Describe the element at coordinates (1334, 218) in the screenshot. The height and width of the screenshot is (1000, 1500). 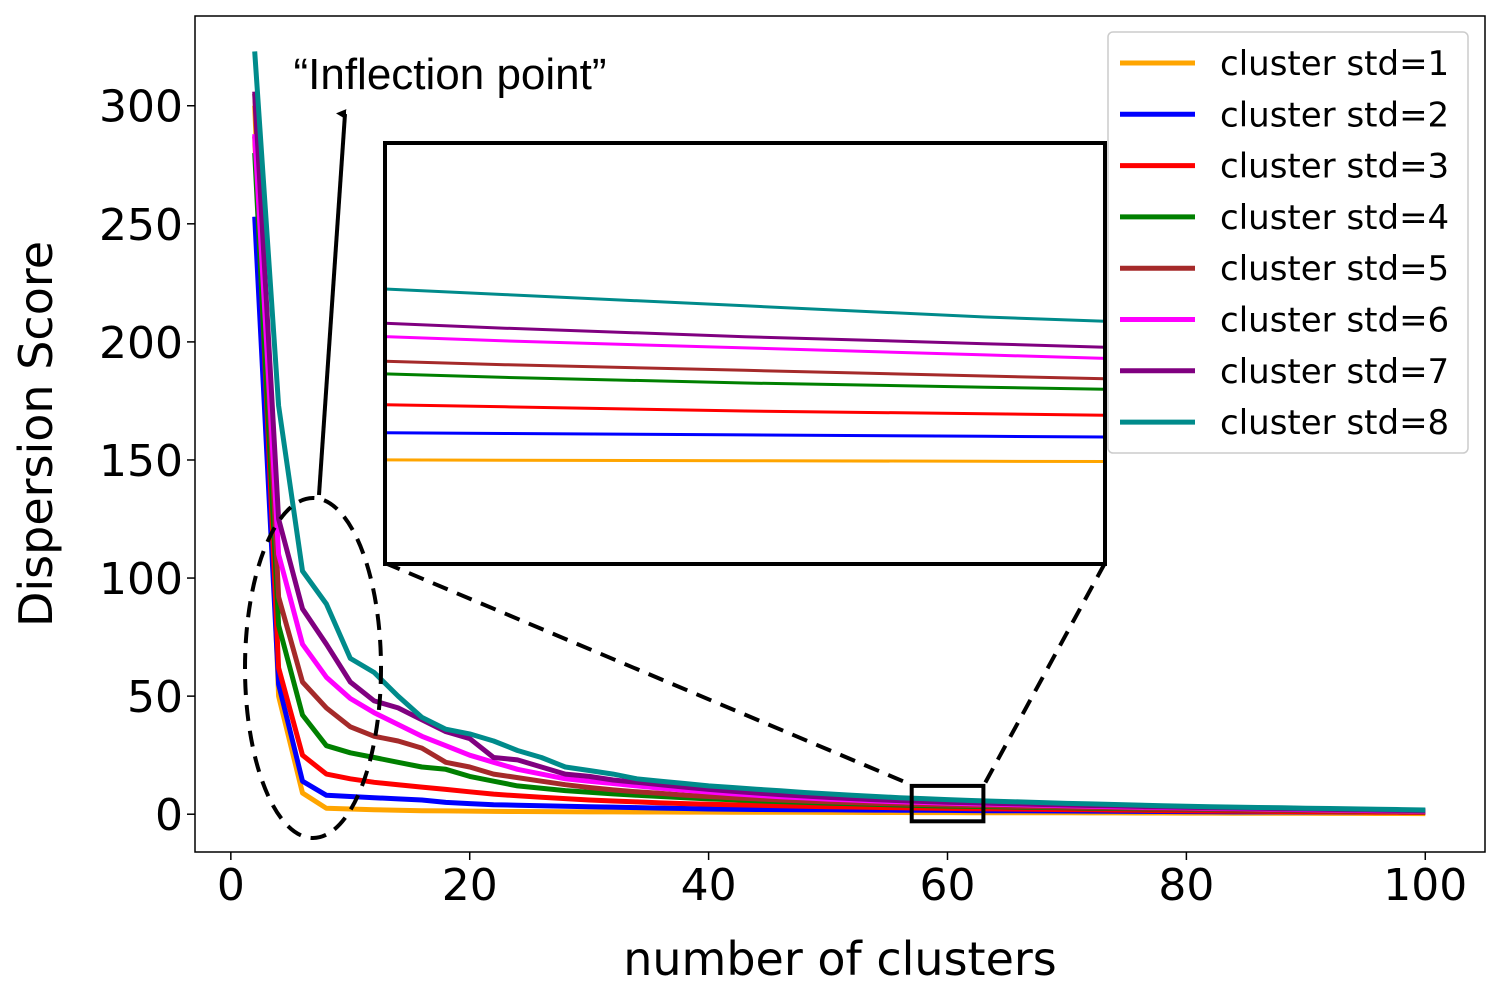
I see `legend-label-cluster-std-4: cluster std=4` at that location.